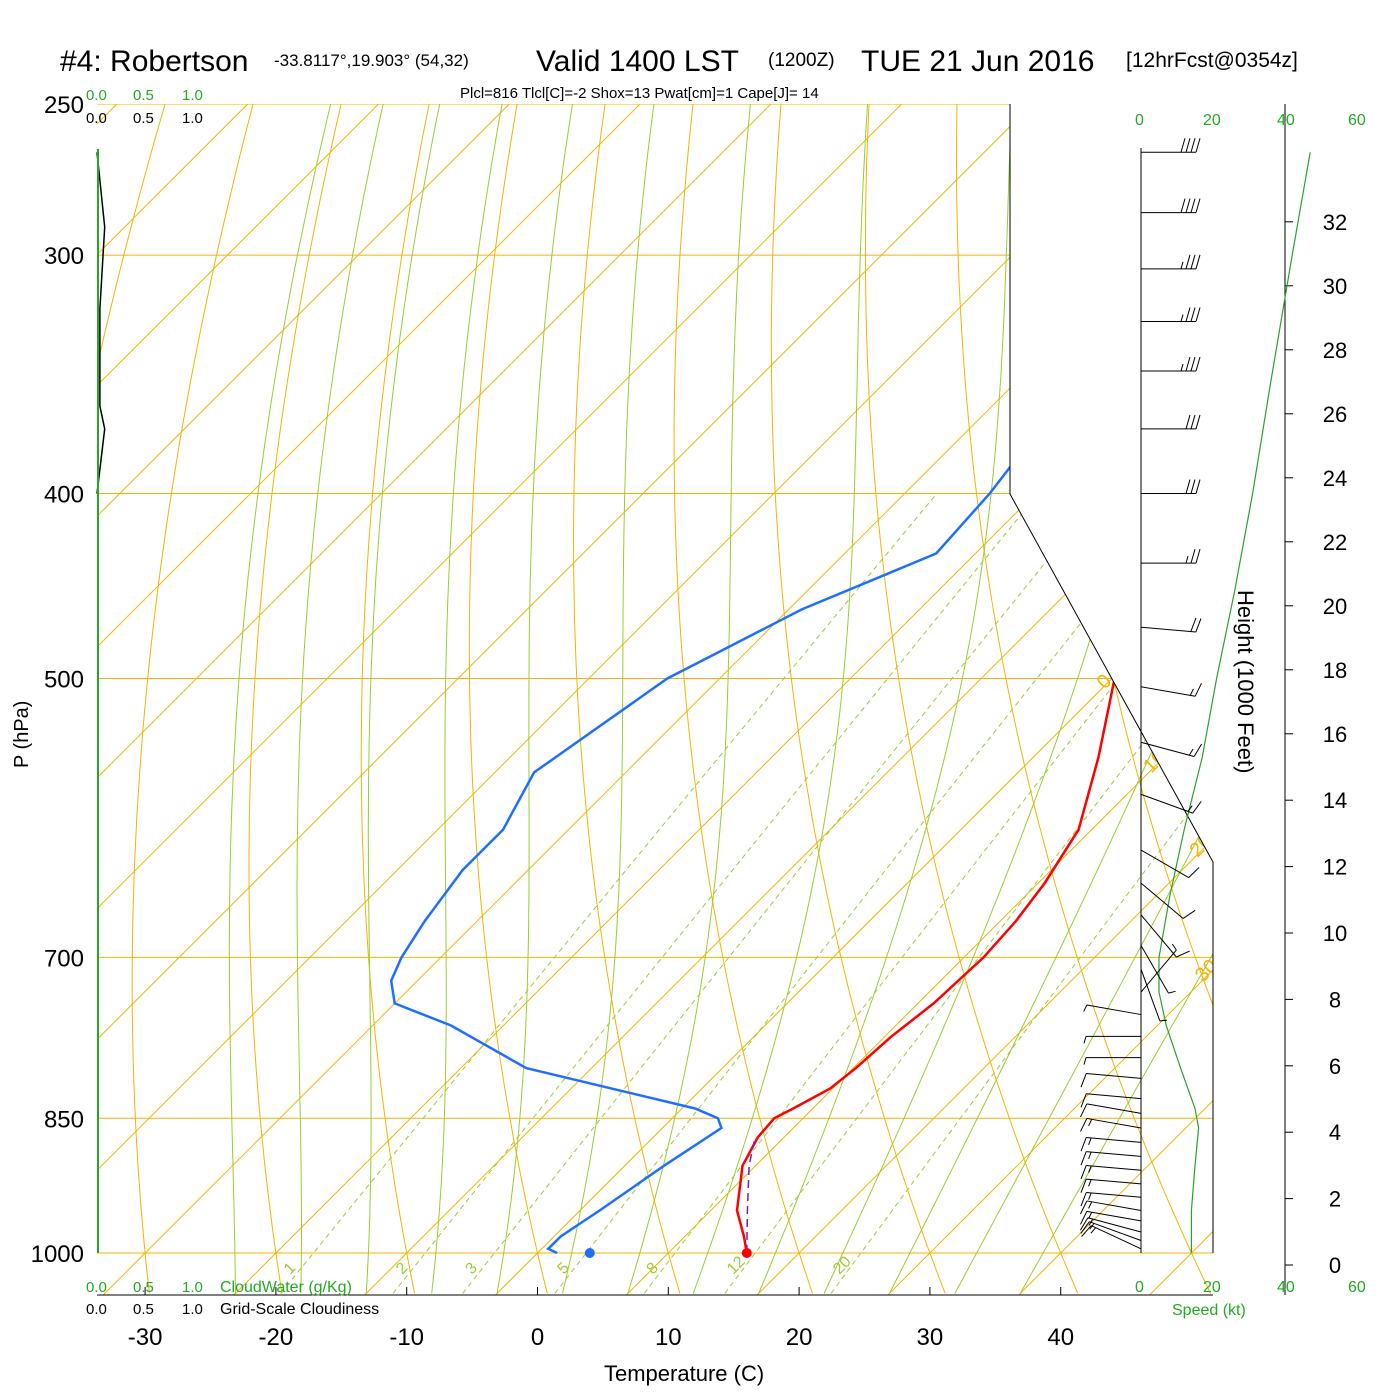  What do you see at coordinates (1335, 222) in the screenshot?
I see `height-tick-label: 32` at bounding box center [1335, 222].